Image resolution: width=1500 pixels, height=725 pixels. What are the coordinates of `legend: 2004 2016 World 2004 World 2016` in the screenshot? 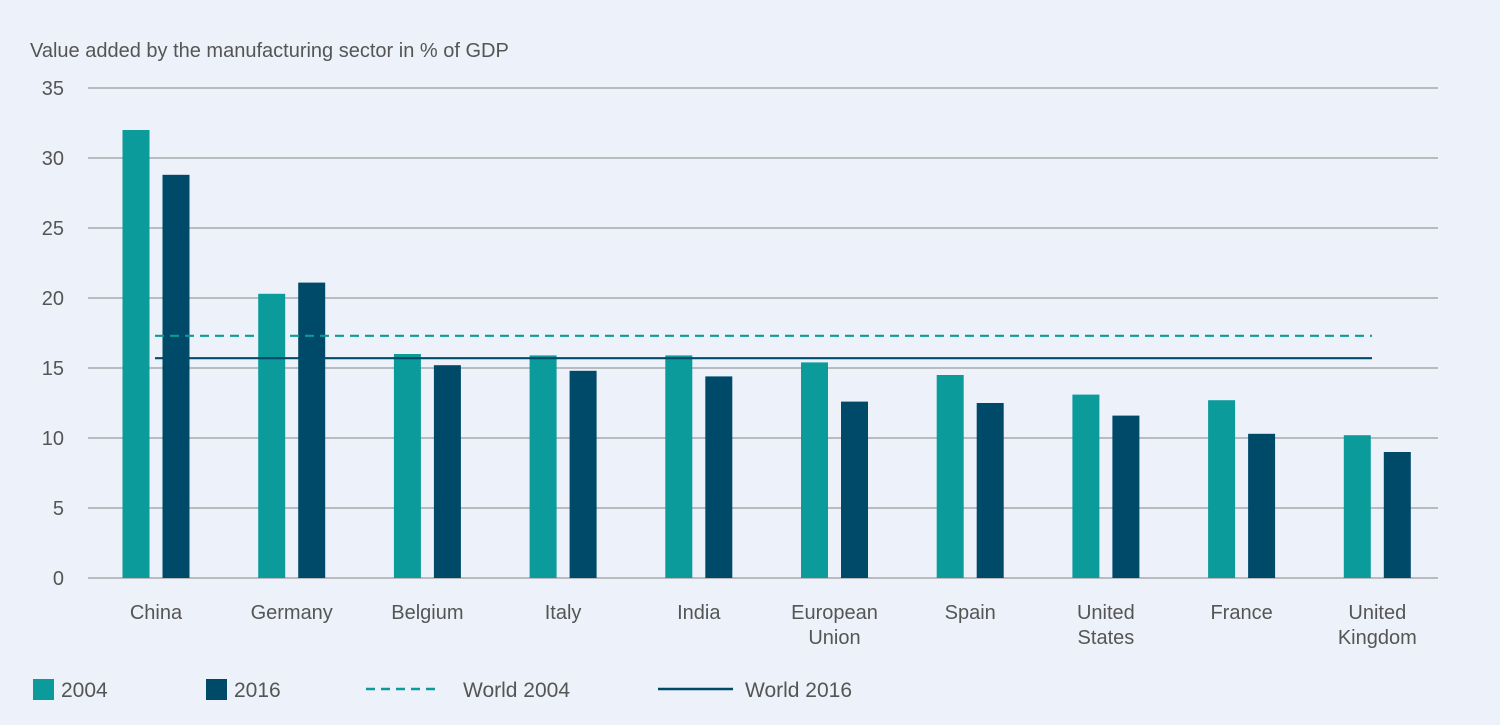 It's located at (442, 690).